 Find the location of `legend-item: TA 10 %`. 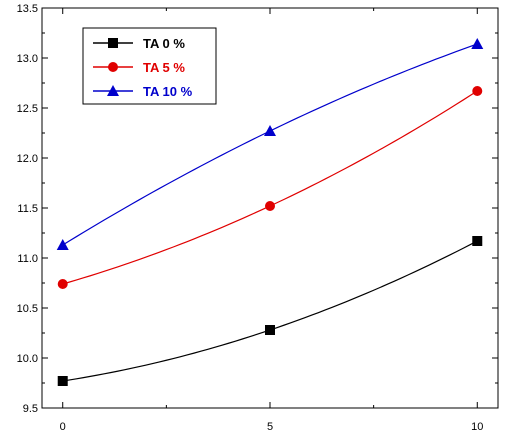

legend-item: TA 10 % is located at coordinates (143, 91).